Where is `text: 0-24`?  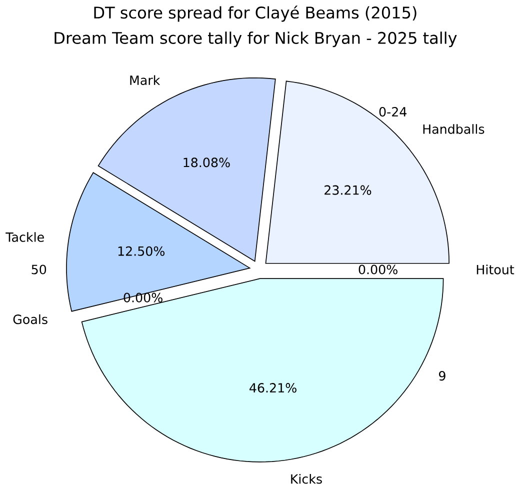
text: 0-24 is located at coordinates (392, 111).